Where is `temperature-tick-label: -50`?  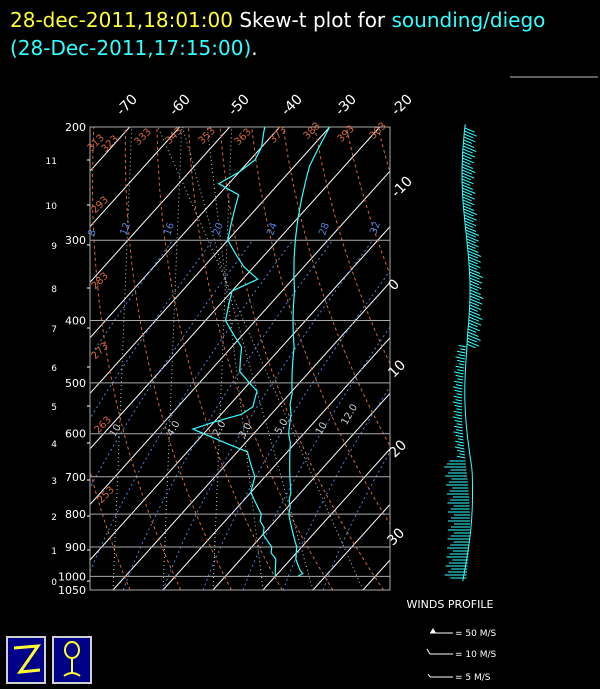
temperature-tick-label: -50 is located at coordinates (238, 104).